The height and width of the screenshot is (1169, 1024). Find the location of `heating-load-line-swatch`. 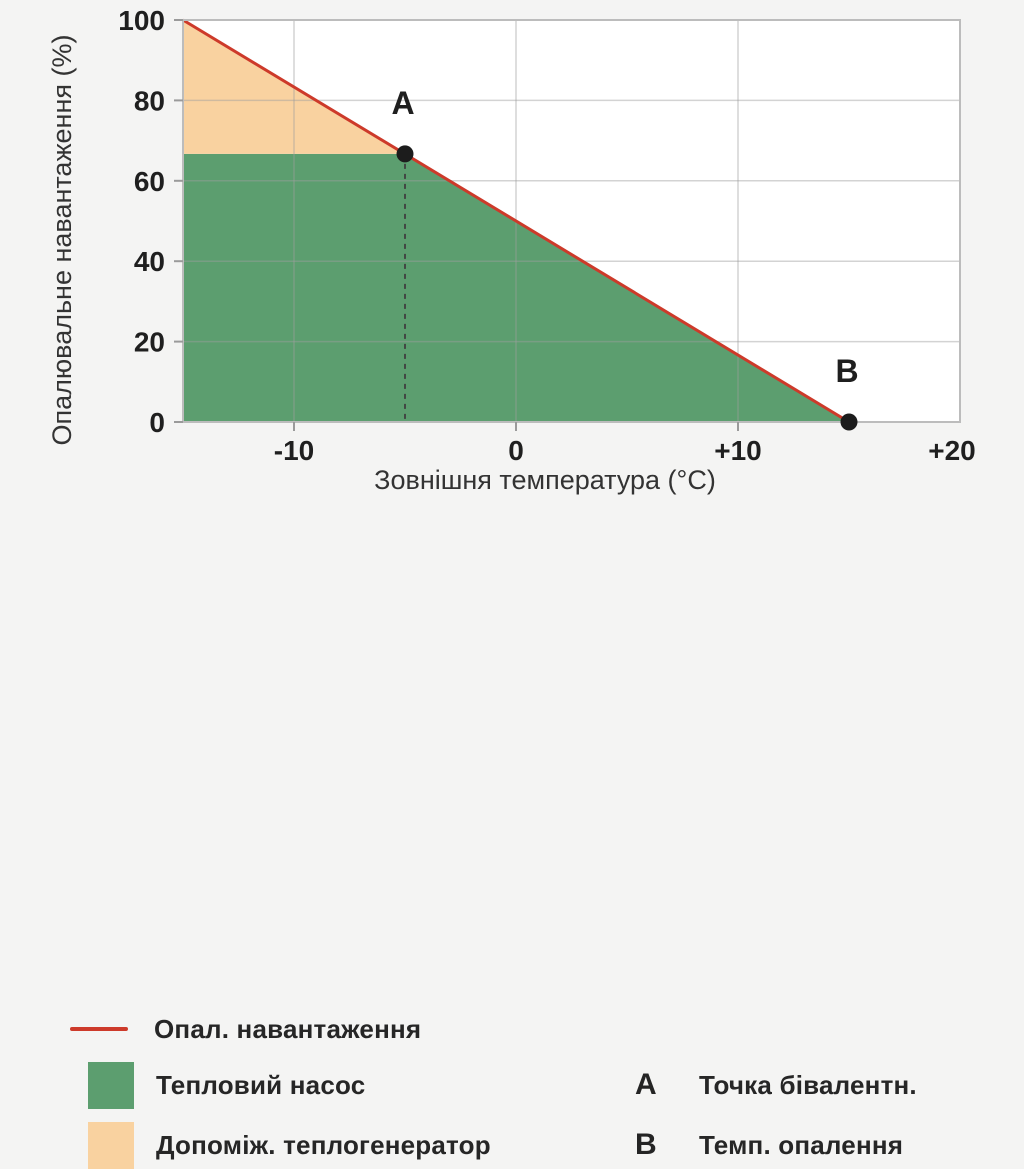

heating-load-line-swatch is located at coordinates (99, 1029).